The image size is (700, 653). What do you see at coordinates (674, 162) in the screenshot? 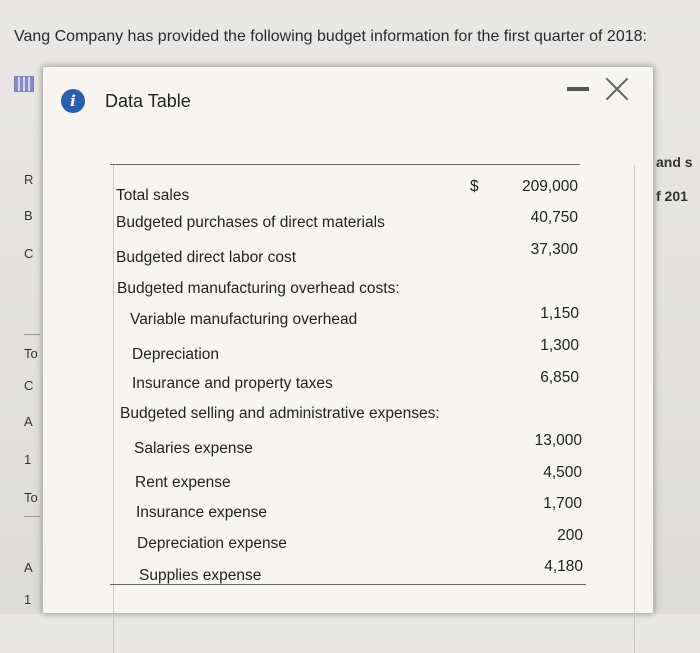
I see `bg-fragment: and s` at bounding box center [674, 162].